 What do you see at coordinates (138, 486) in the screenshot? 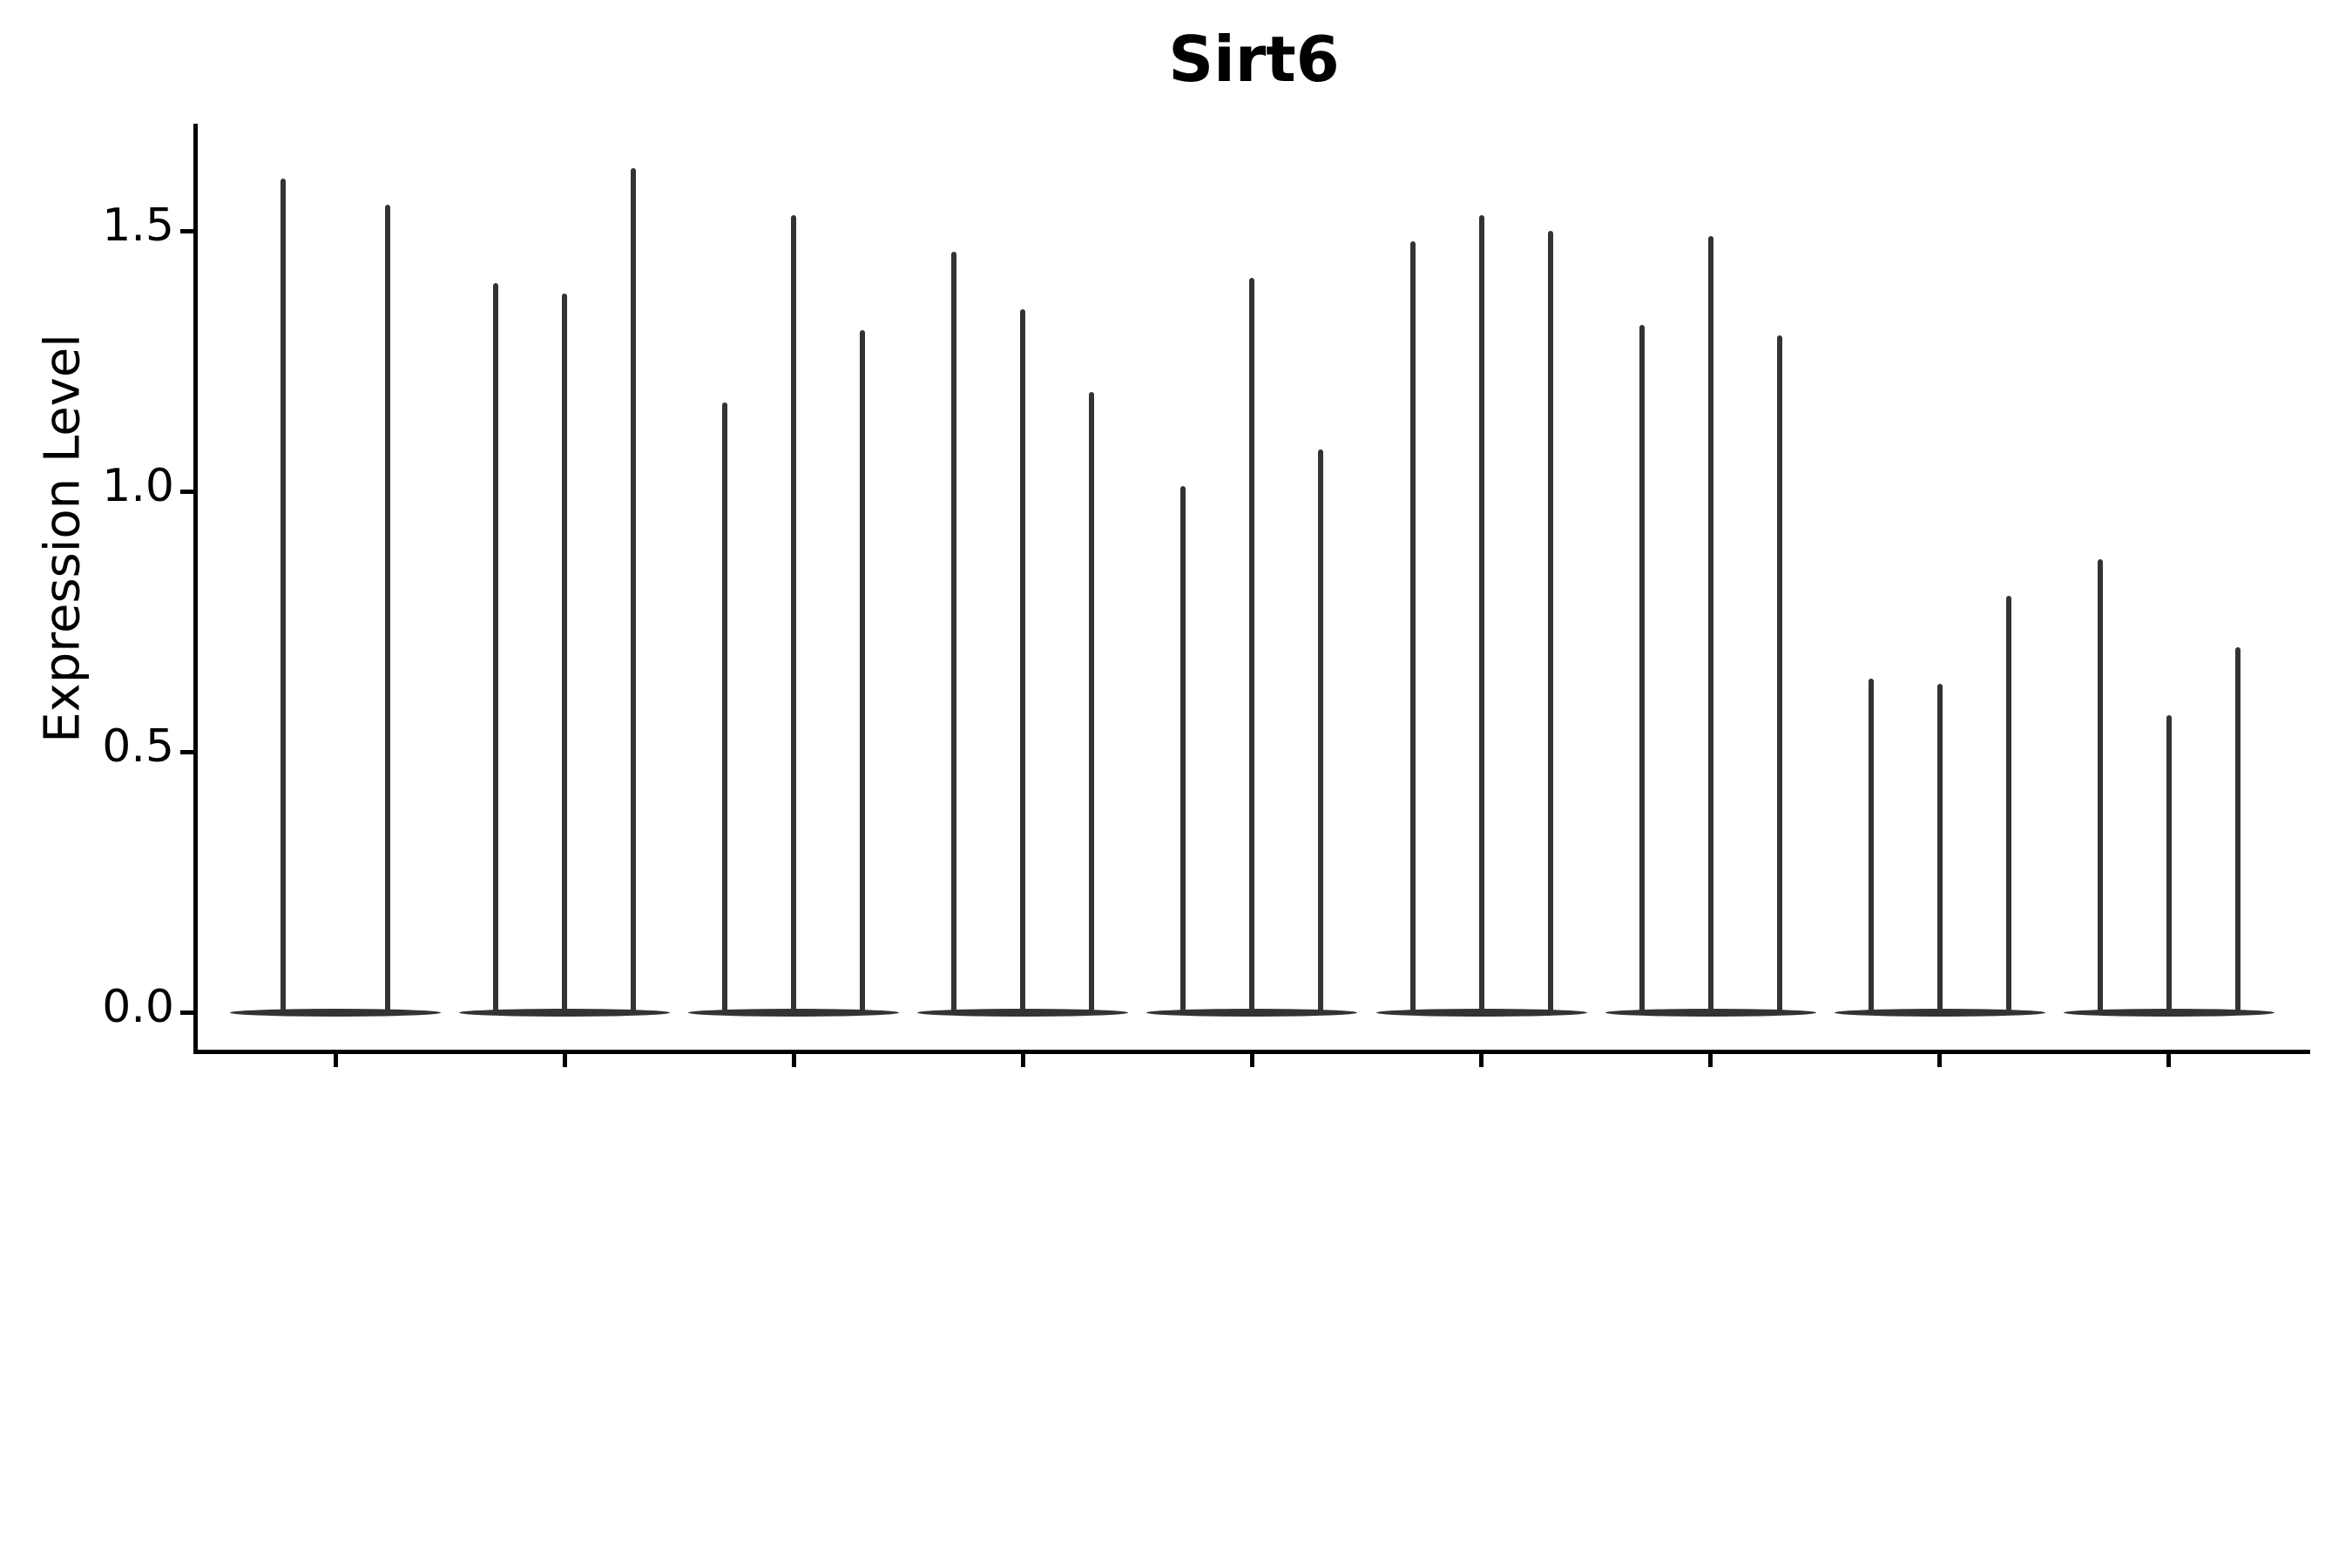
I see `y-tick-label: 1.0` at bounding box center [138, 486].